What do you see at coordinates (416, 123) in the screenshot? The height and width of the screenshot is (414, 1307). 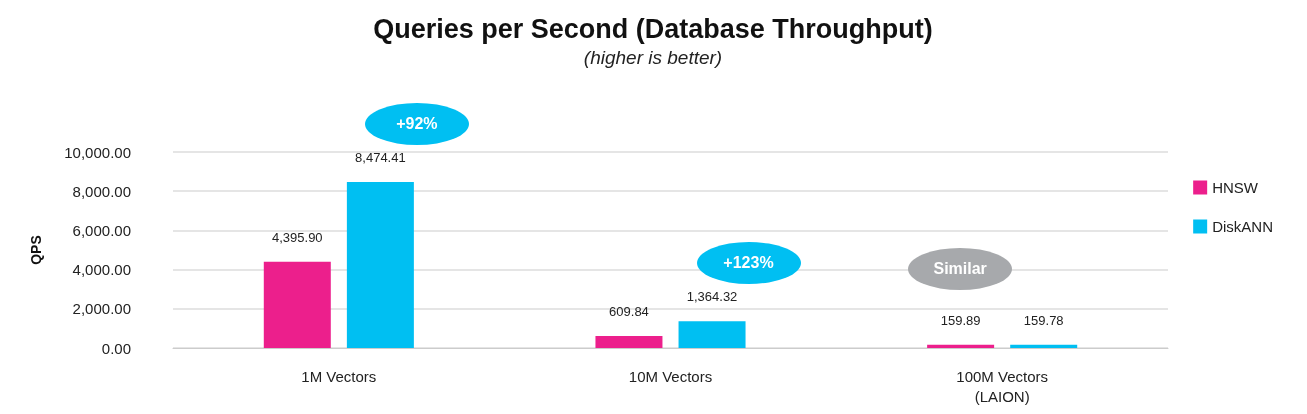 I see `oval-badge: +92%` at bounding box center [416, 123].